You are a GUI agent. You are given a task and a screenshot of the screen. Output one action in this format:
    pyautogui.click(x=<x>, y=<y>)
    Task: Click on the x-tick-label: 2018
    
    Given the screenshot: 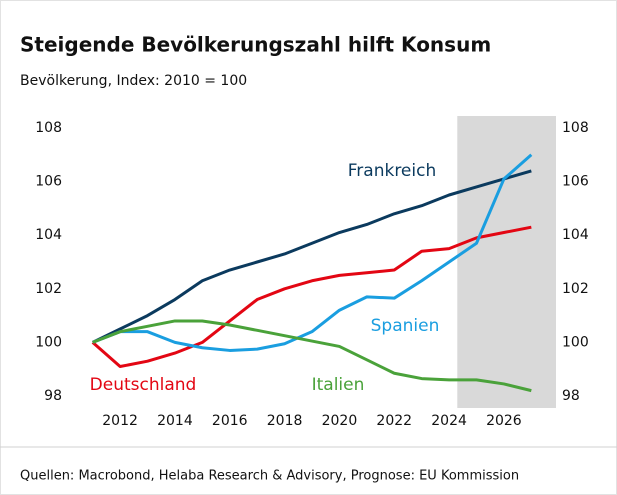 What is the action you would take?
    pyautogui.click(x=285, y=421)
    